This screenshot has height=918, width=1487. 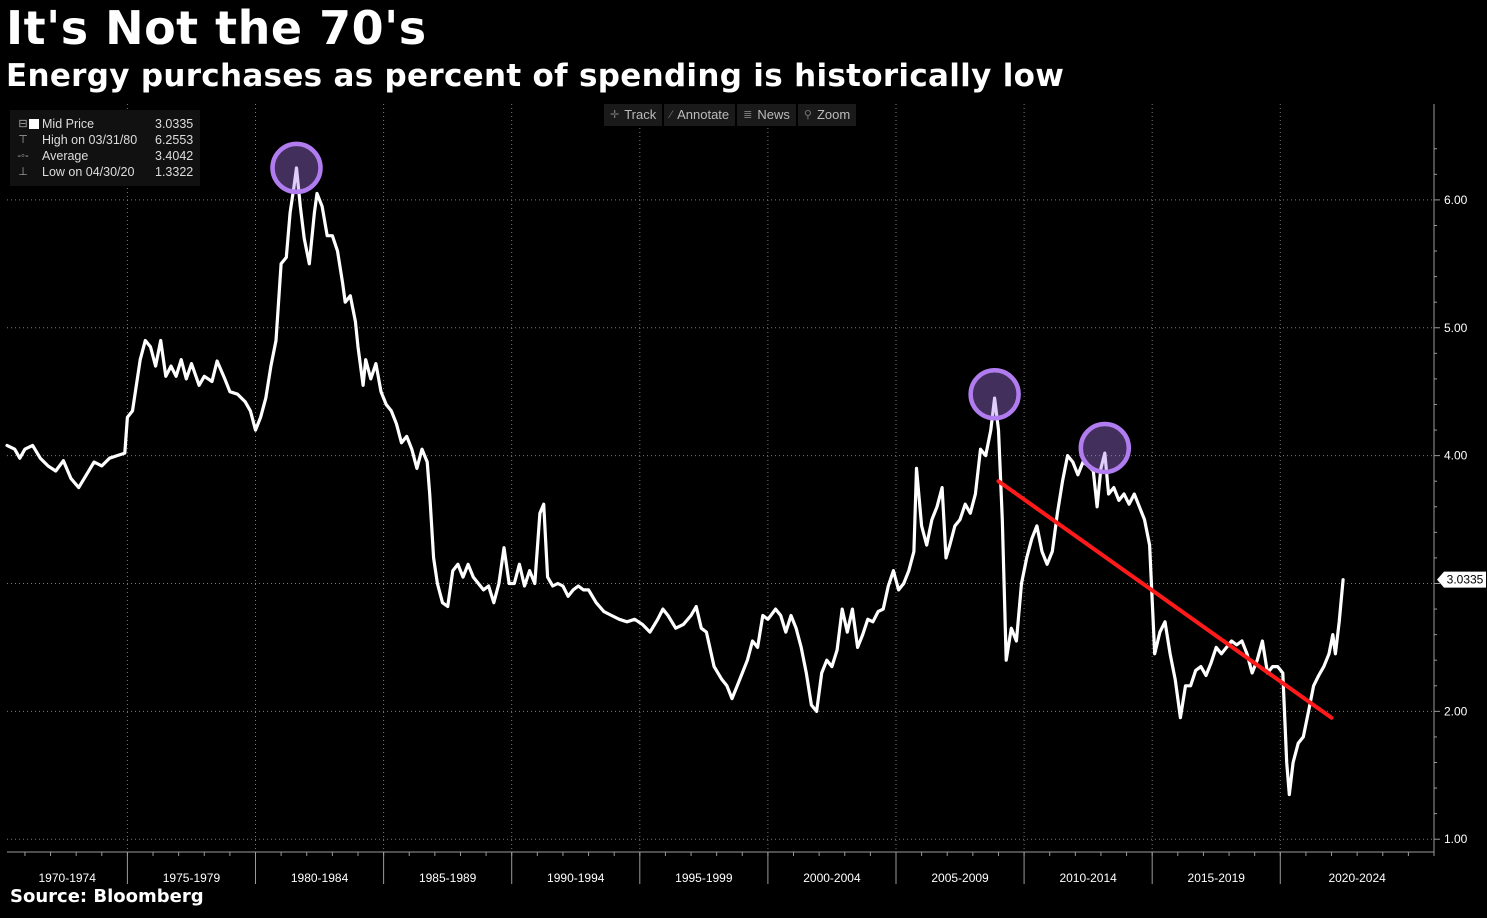 What do you see at coordinates (1456, 456) in the screenshot?
I see `y-tick-label: 4.00` at bounding box center [1456, 456].